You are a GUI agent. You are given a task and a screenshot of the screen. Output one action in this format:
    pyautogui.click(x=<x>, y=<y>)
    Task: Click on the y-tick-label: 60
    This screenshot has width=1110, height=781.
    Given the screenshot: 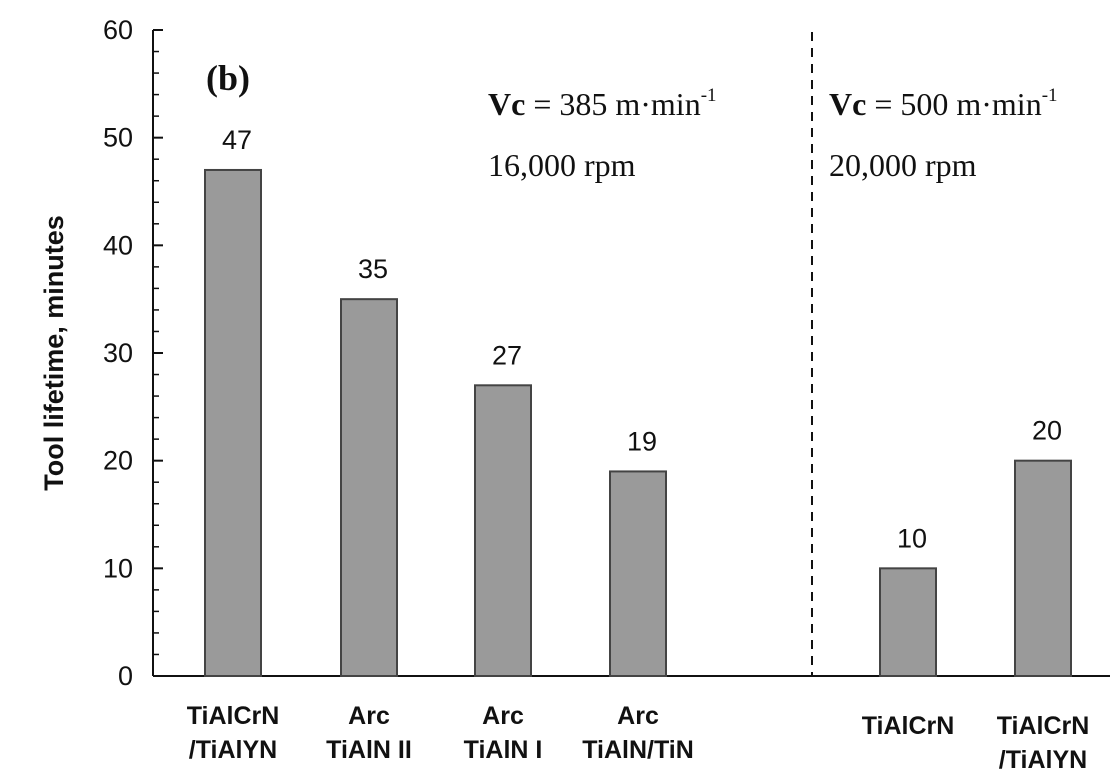 What is the action you would take?
    pyautogui.click(x=118, y=30)
    